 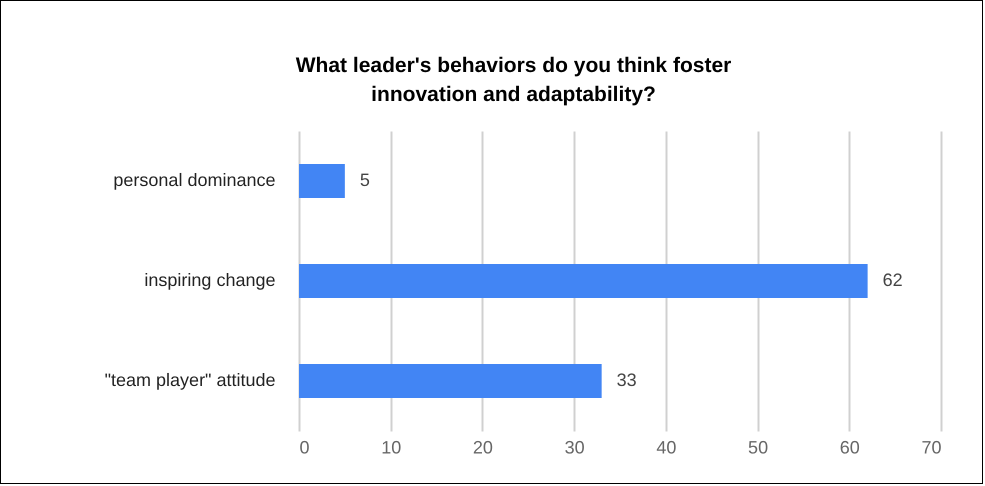 I want to click on x-tick-label: 50, so click(x=758, y=448).